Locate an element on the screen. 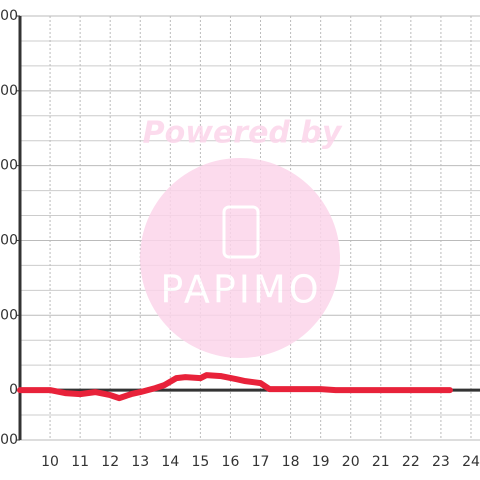  x-tick-label: 18 is located at coordinates (291, 462).